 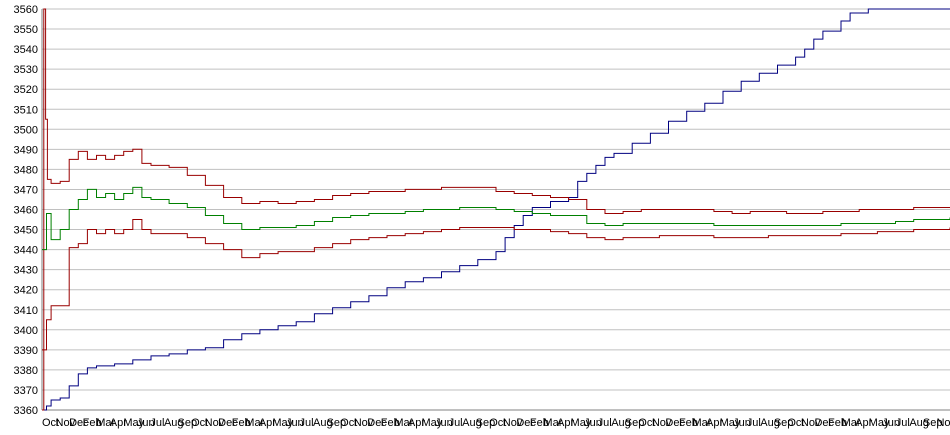 What do you see at coordinates (26, 331) in the screenshot?
I see `y-tick-label: 3400` at bounding box center [26, 331].